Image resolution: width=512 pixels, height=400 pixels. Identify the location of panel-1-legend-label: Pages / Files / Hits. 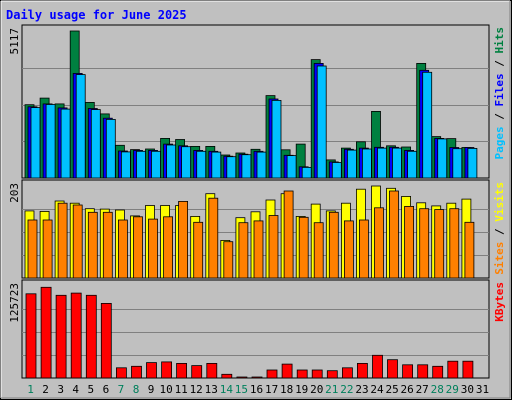
(499, 93).